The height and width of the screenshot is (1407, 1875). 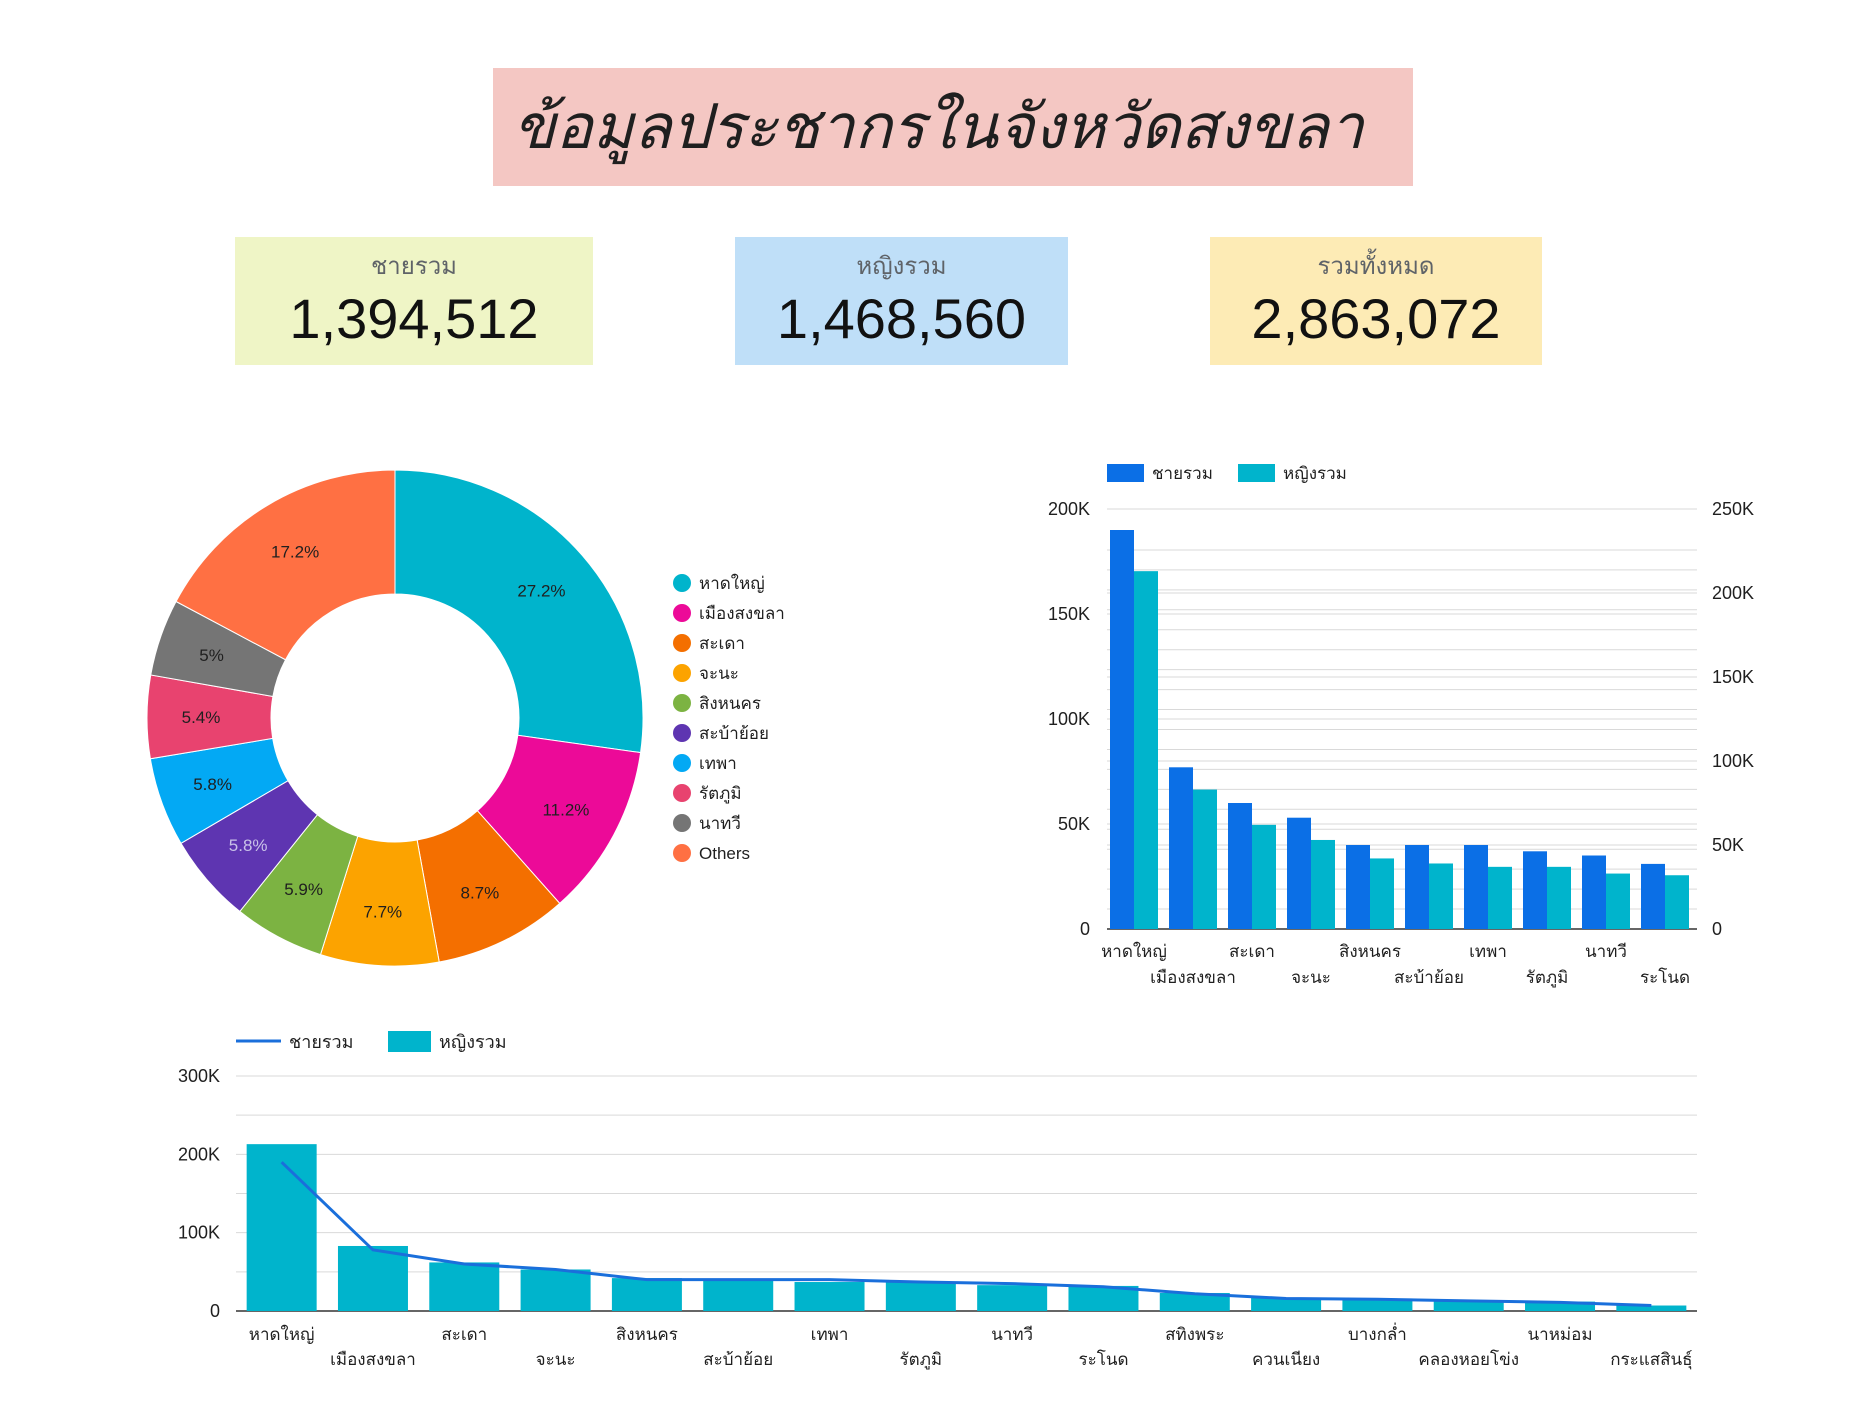 I want to click on legend-label: สะเดา, so click(x=722, y=644).